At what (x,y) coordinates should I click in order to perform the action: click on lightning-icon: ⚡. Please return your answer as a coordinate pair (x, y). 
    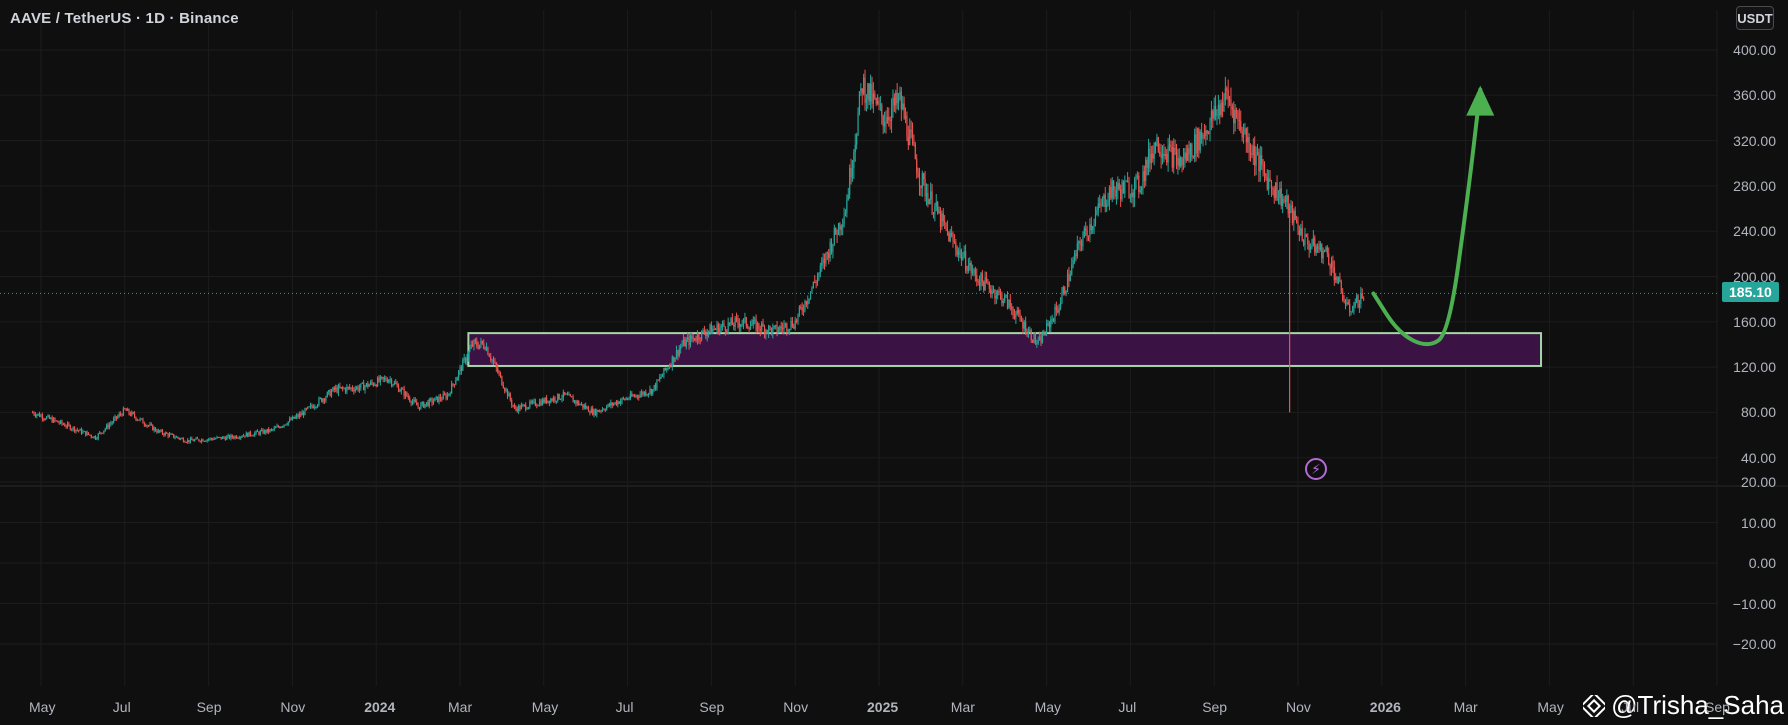
    Looking at the image, I should click on (1316, 469).